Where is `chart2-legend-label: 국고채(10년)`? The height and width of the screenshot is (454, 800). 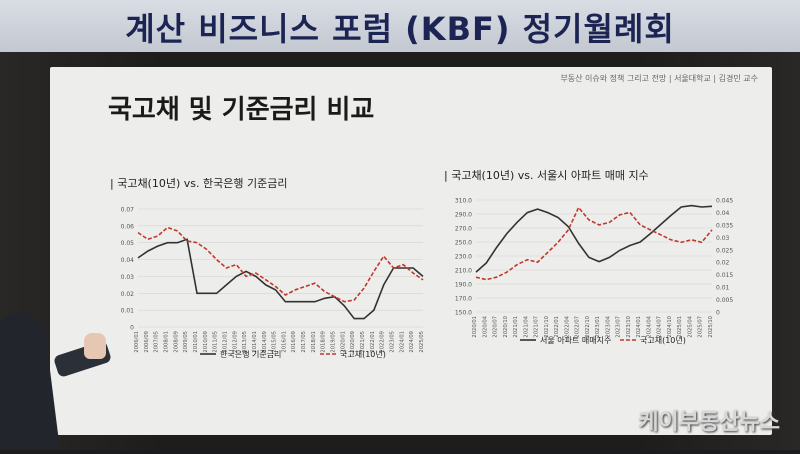 chart2-legend-label: 국고채(10년) is located at coordinates (663, 340).